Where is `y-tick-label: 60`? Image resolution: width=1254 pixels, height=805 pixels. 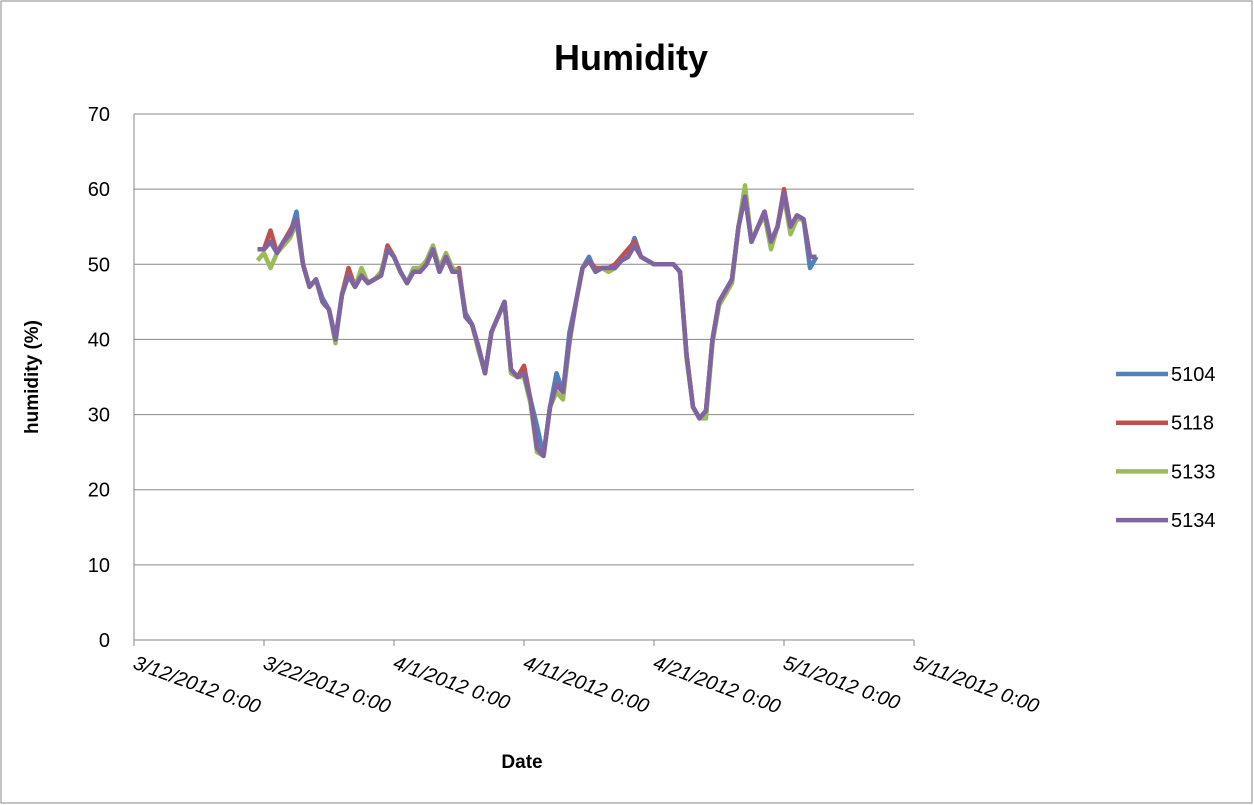
y-tick-label: 60 is located at coordinates (99, 190).